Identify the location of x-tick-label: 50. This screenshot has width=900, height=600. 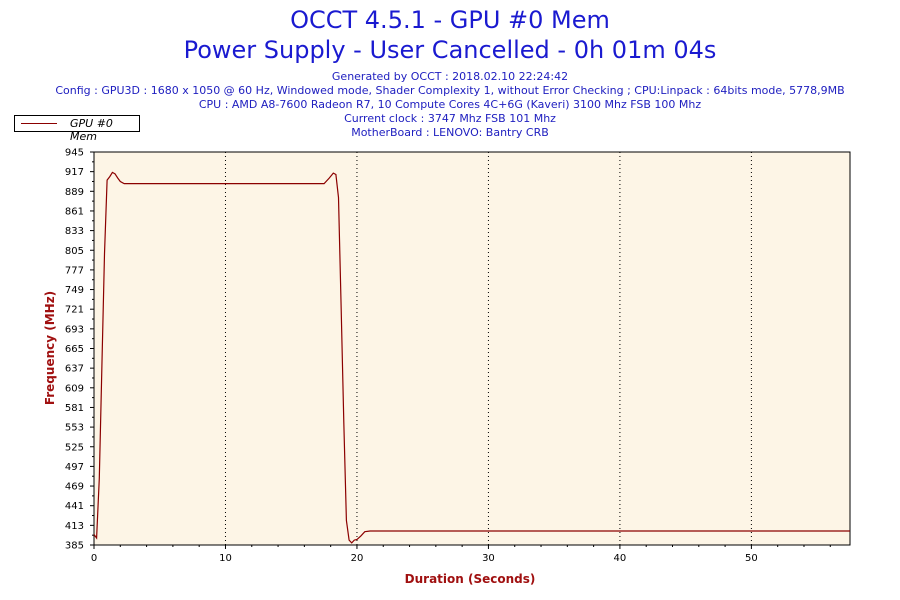
(751, 558).